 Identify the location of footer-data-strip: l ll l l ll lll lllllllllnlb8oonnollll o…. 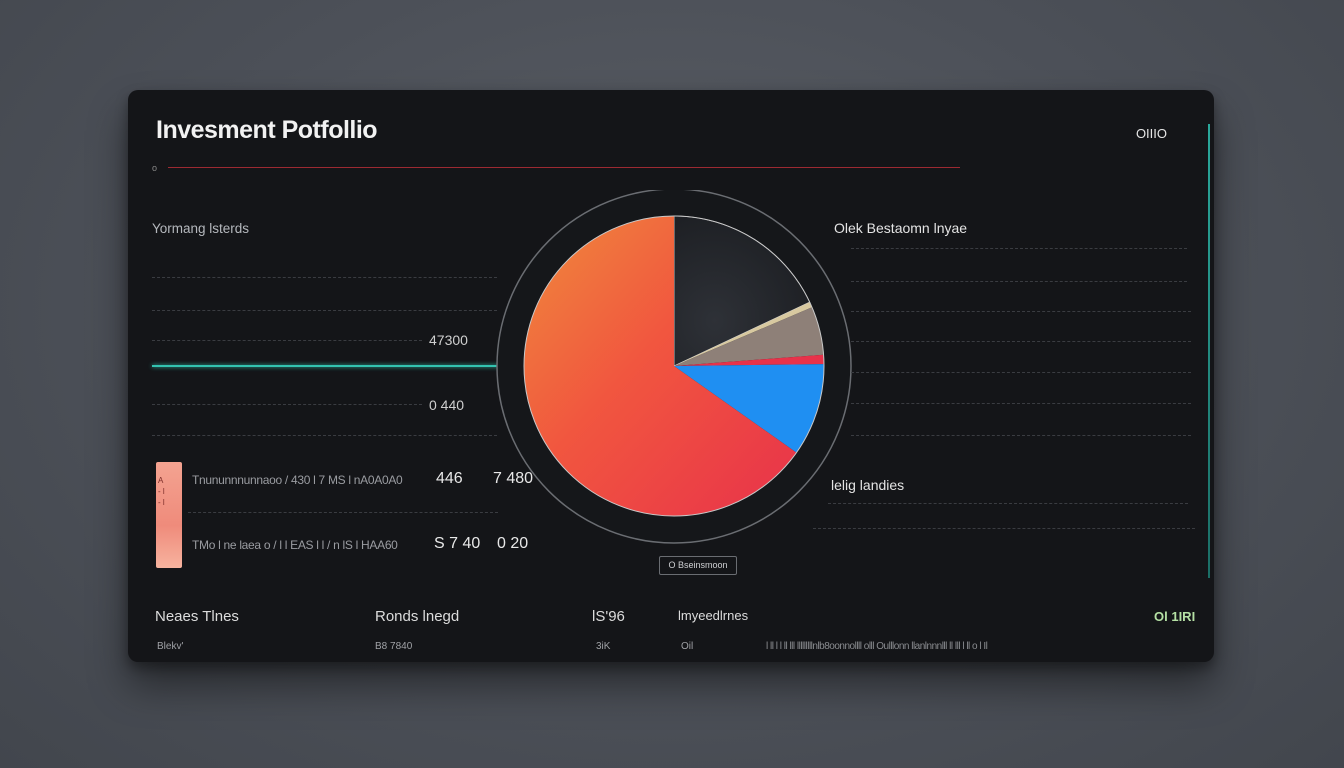
(877, 646).